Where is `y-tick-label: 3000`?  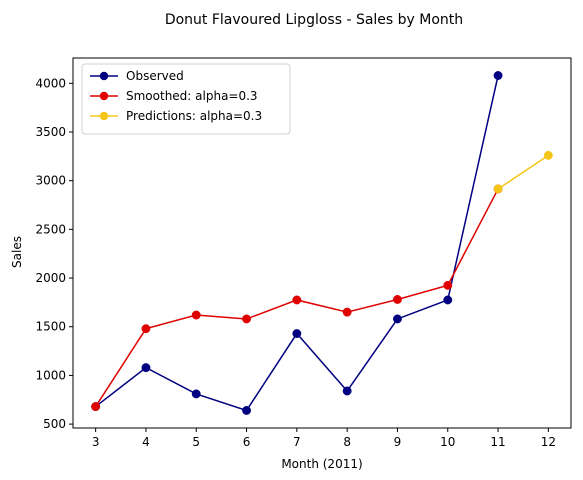
y-tick-label: 3000 is located at coordinates (50, 181).